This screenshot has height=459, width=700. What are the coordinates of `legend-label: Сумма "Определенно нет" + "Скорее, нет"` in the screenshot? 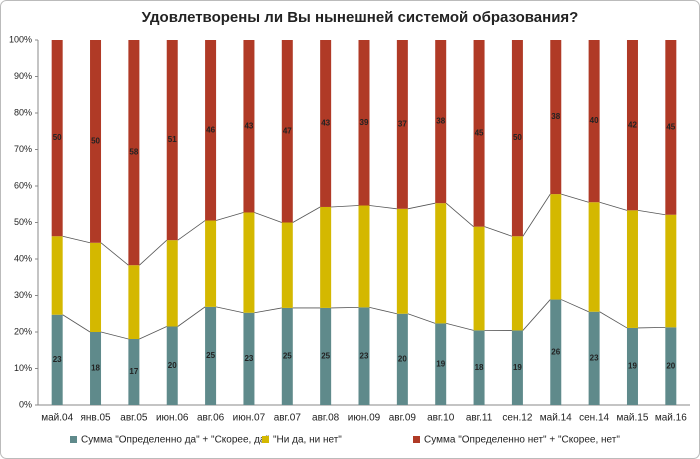 It's located at (522, 440).